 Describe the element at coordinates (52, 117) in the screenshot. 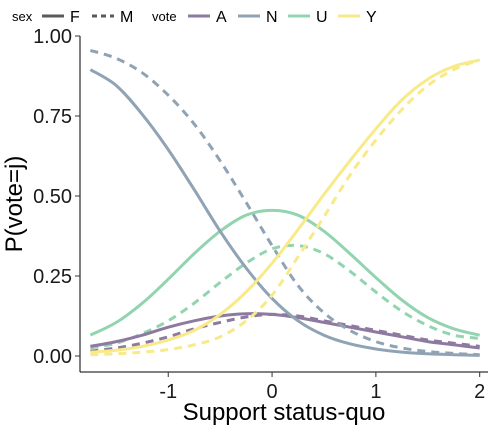

I see `y-tick-label: 0.75` at that location.